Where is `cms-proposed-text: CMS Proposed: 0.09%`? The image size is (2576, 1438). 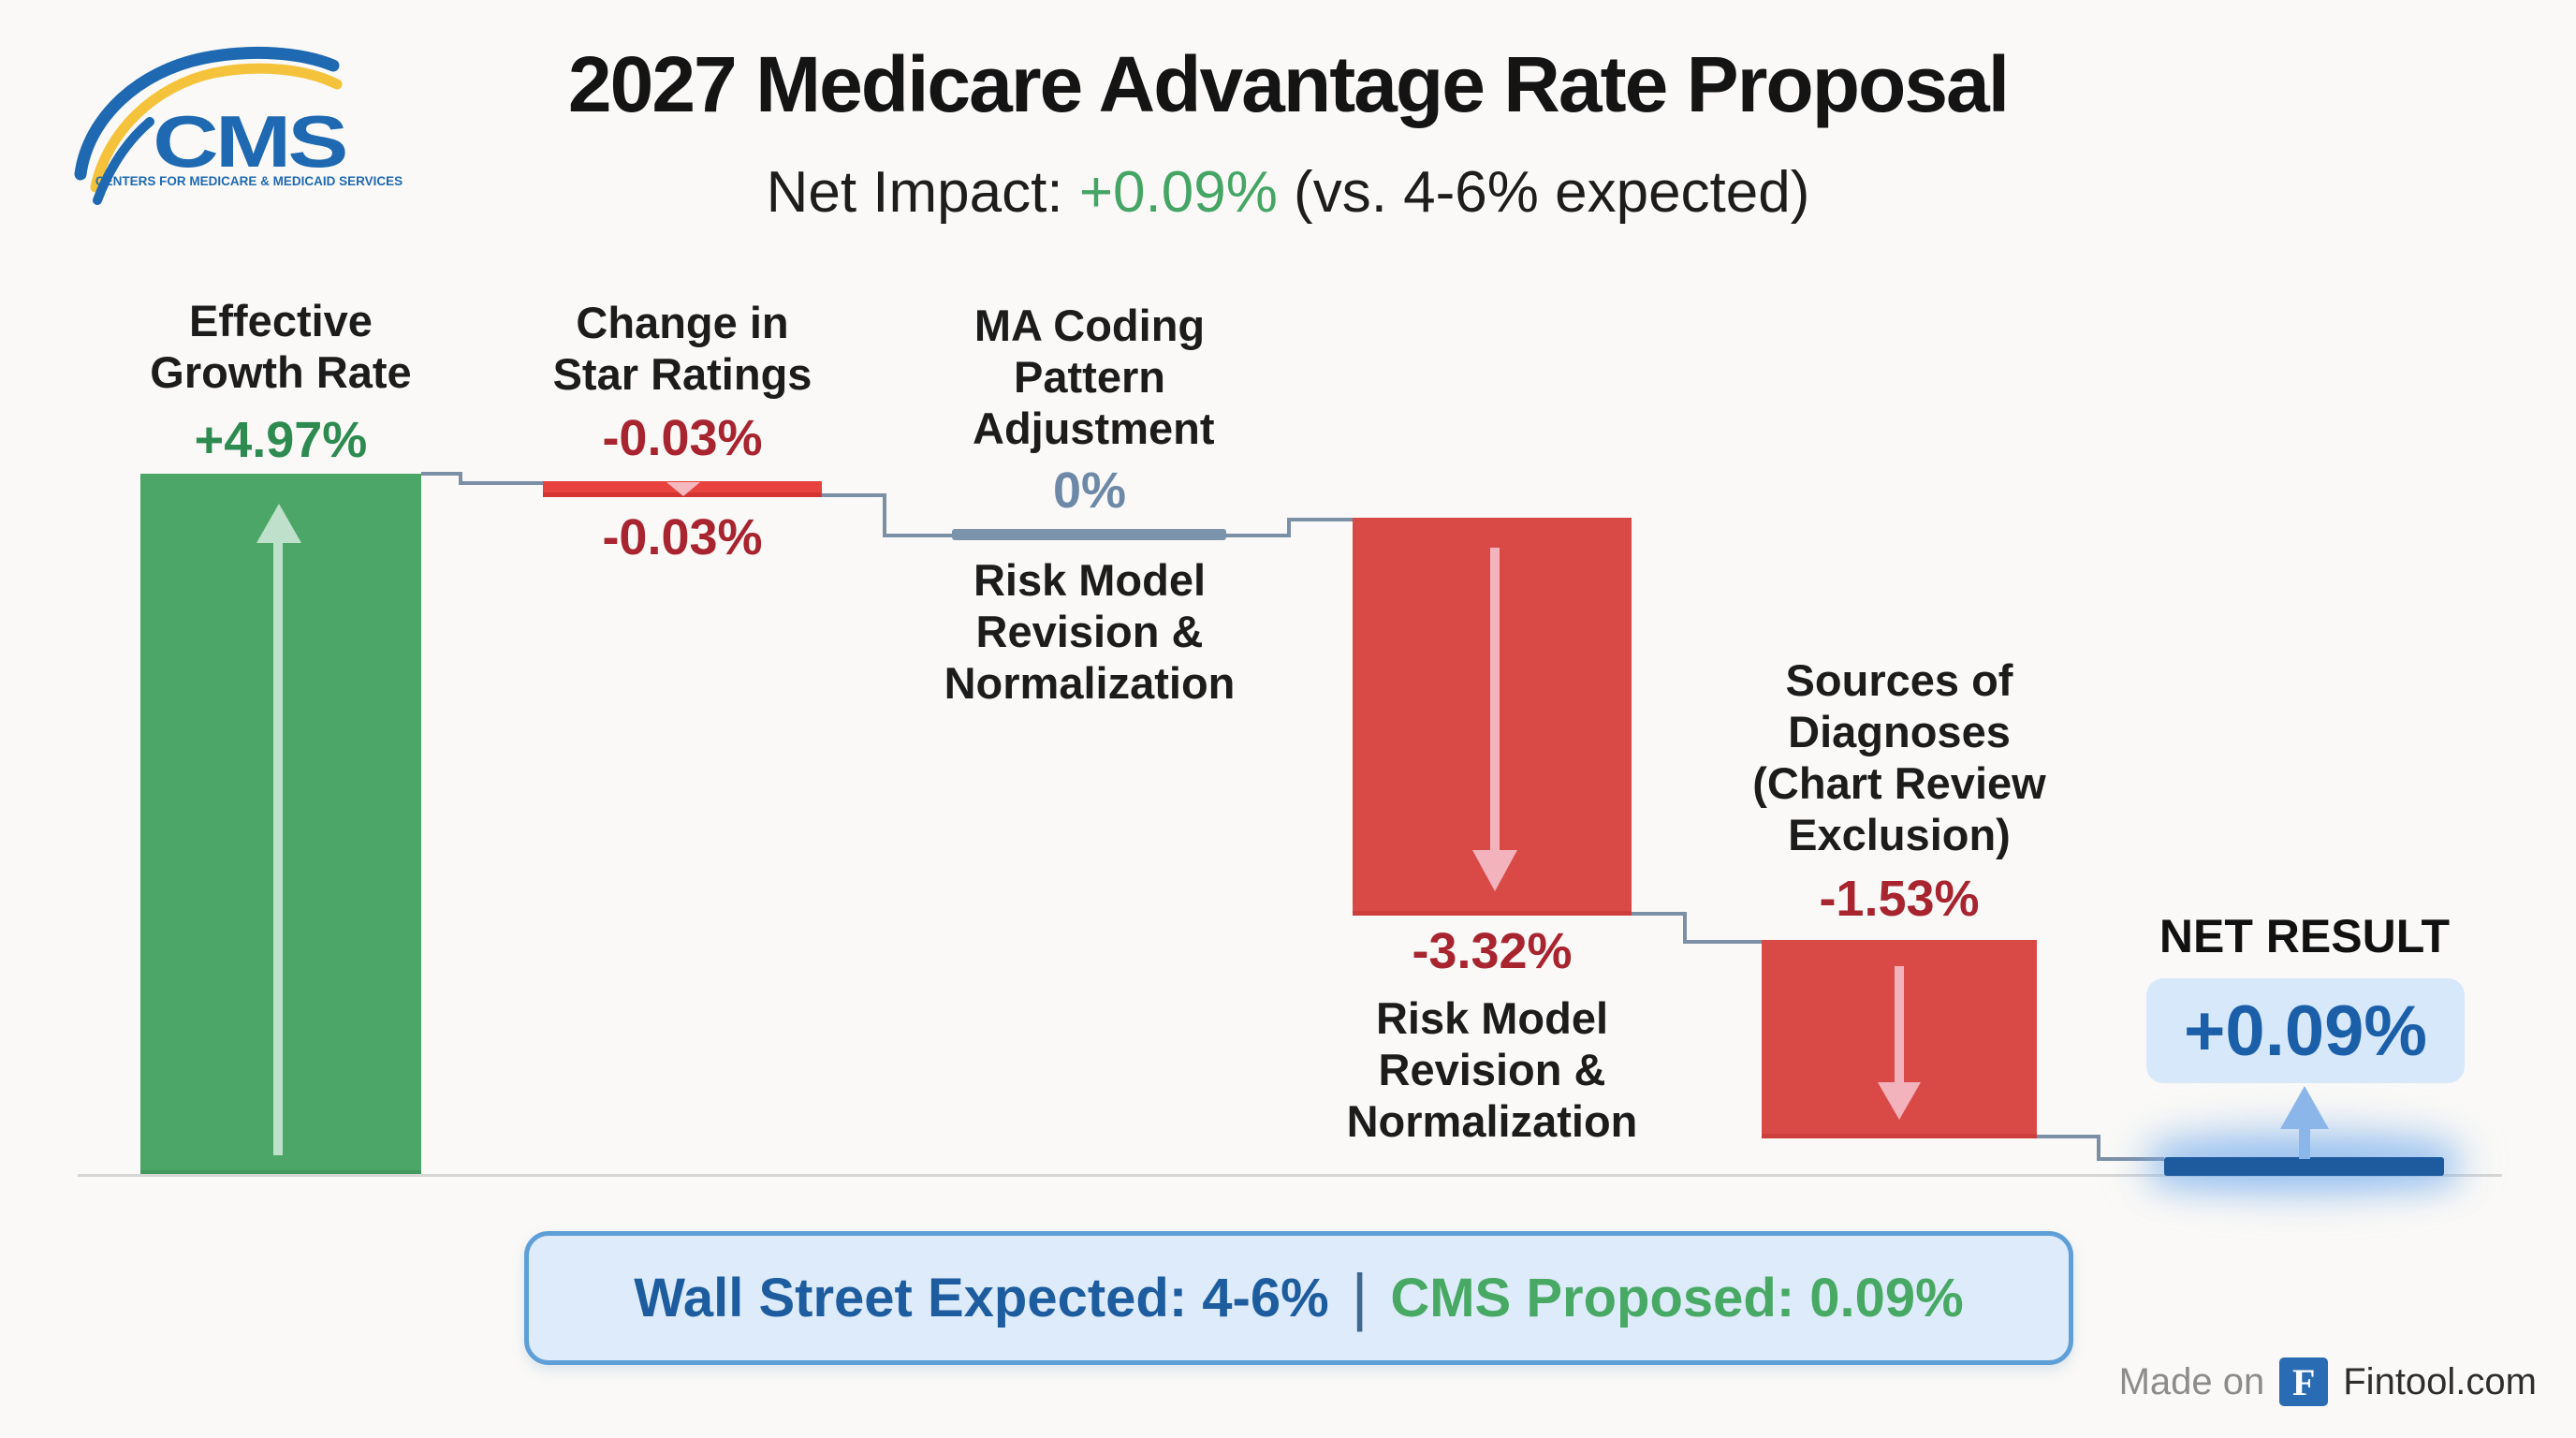
cms-proposed-text: CMS Proposed: 0.09% is located at coordinates (1677, 1298).